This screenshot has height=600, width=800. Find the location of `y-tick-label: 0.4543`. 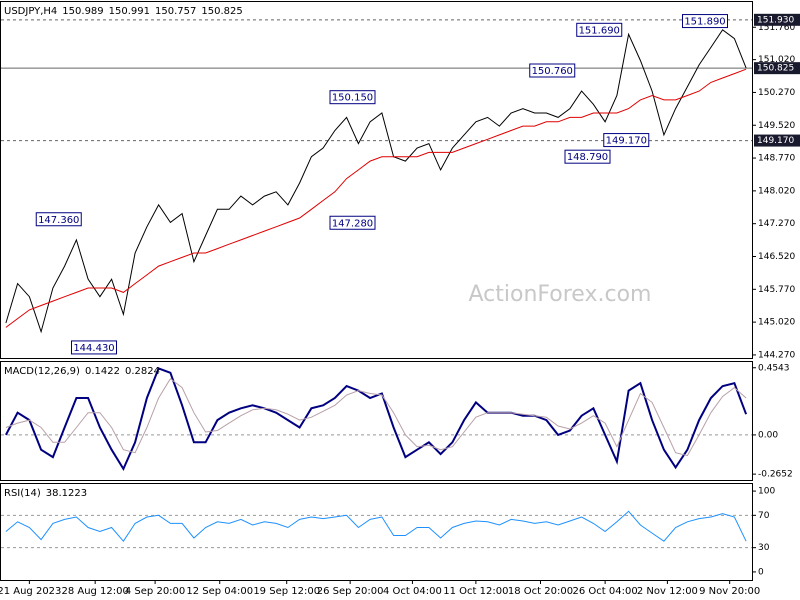

y-tick-label: 0.4543 is located at coordinates (774, 368).